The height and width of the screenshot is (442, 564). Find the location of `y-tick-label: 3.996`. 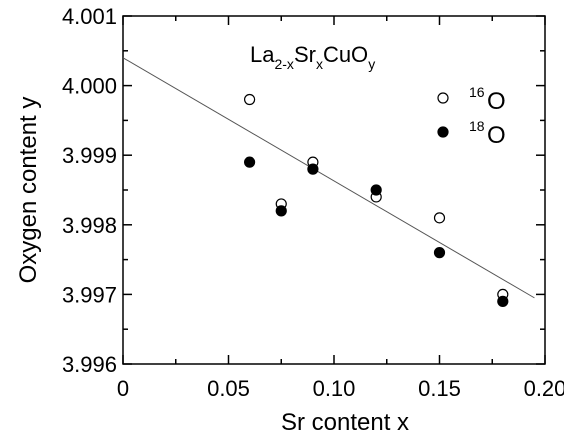

y-tick-label: 3.996 is located at coordinates (89, 364).